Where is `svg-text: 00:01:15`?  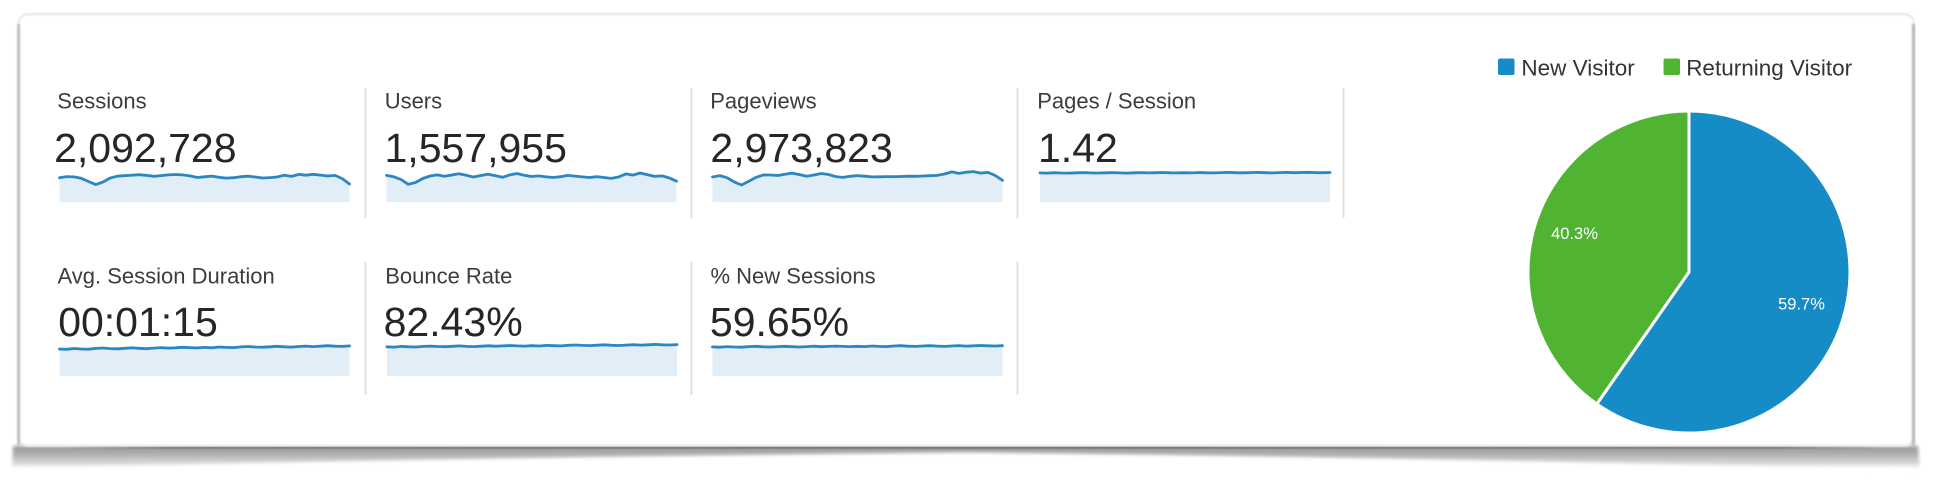 svg-text: 00:01:15 is located at coordinates (138, 322).